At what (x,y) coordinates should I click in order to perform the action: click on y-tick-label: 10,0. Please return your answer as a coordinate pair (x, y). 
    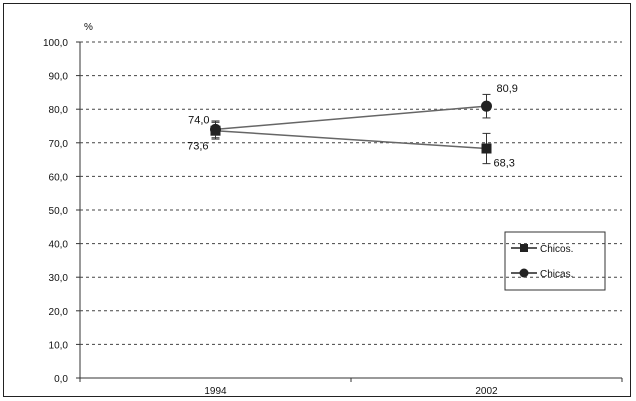
    Looking at the image, I should click on (59, 345).